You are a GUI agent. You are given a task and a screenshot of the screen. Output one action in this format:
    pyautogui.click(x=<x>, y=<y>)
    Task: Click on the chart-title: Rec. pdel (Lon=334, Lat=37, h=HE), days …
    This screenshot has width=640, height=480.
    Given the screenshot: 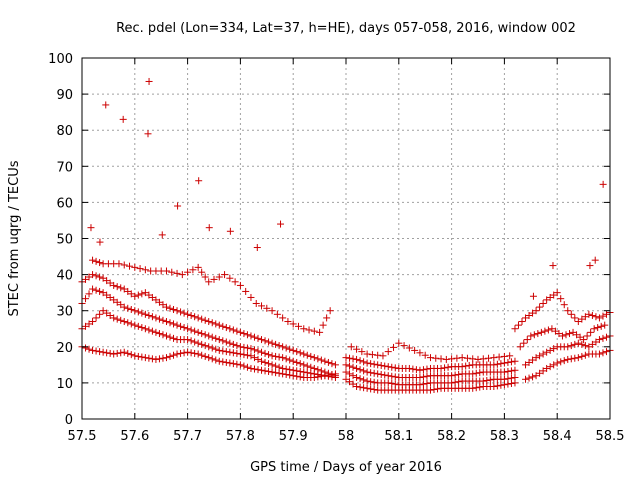 What is the action you would take?
    pyautogui.click(x=346, y=28)
    